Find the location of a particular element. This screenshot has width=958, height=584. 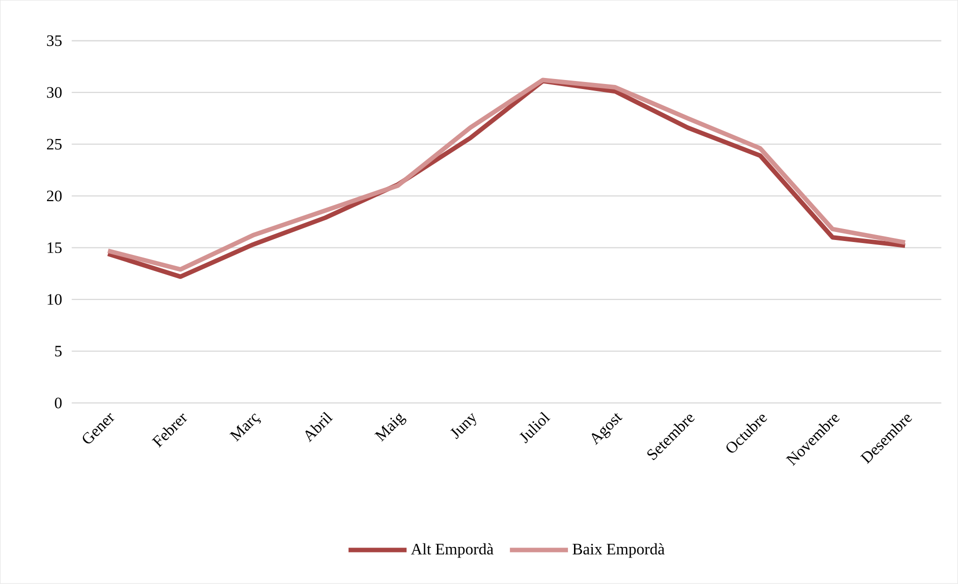

legend-label: Alt Empordà is located at coordinates (452, 550).